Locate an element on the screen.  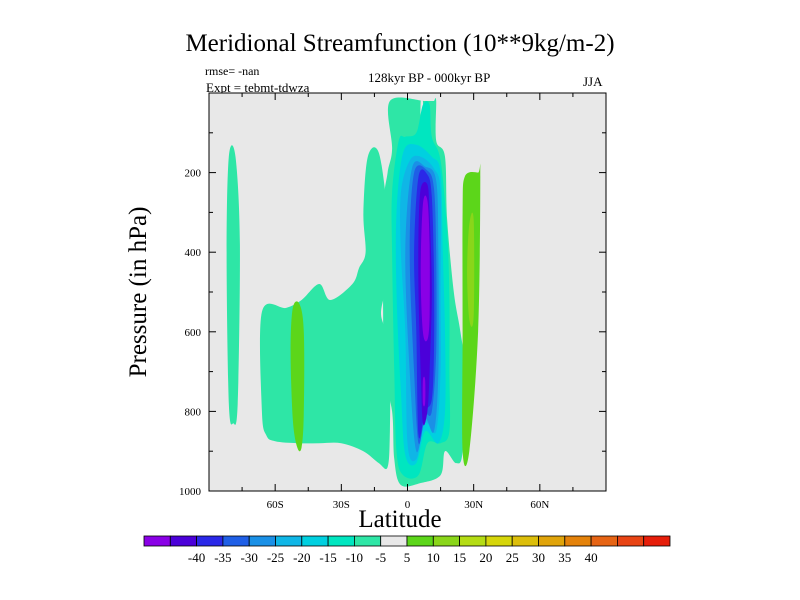
x-tick-label: 60S is located at coordinates (275, 505).